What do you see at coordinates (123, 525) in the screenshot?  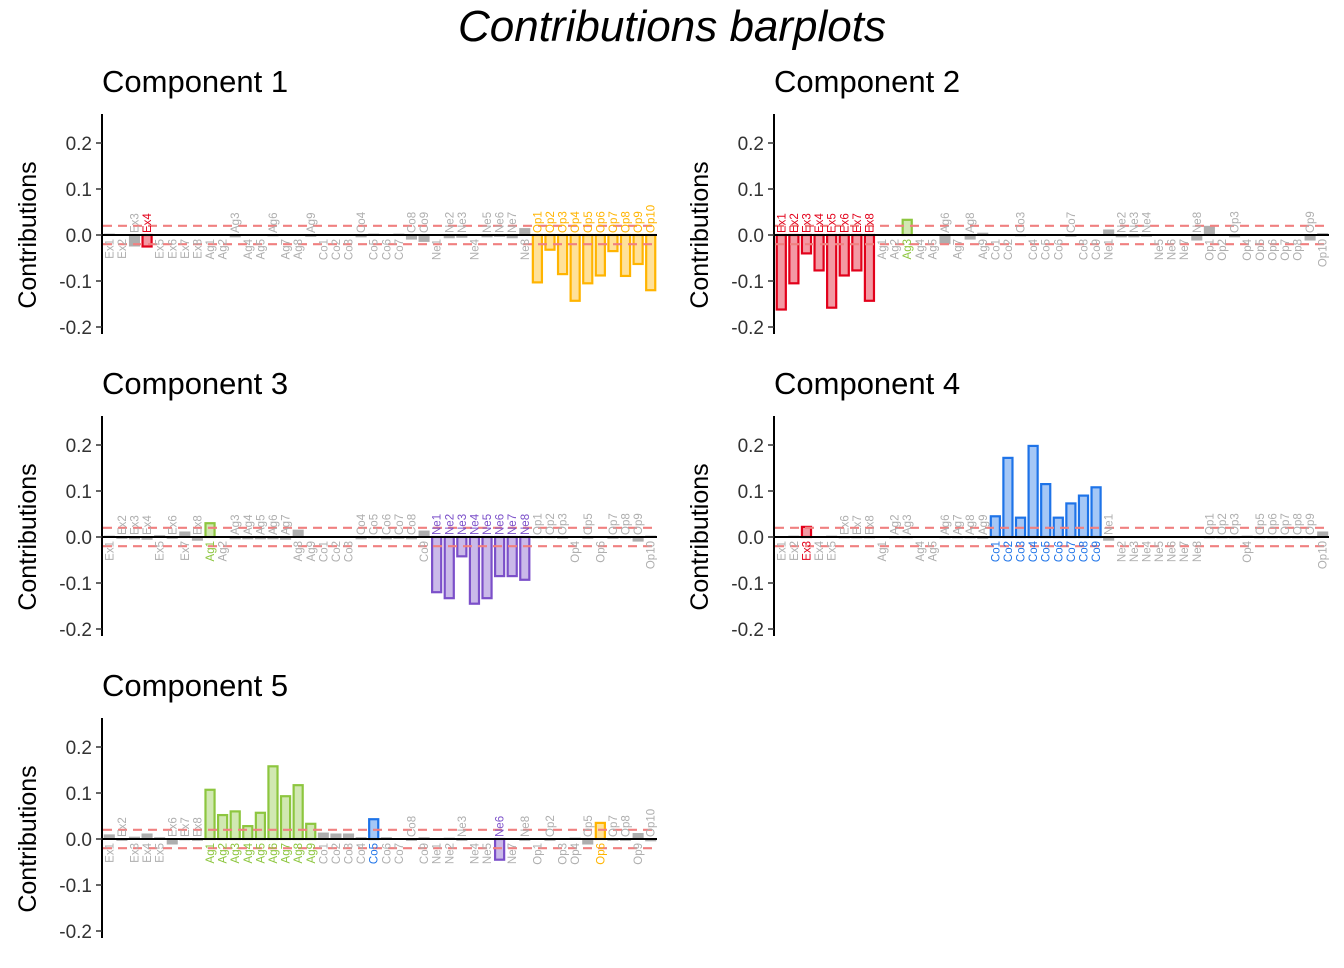 I see `variable-label-ex2: Ex2` at bounding box center [123, 525].